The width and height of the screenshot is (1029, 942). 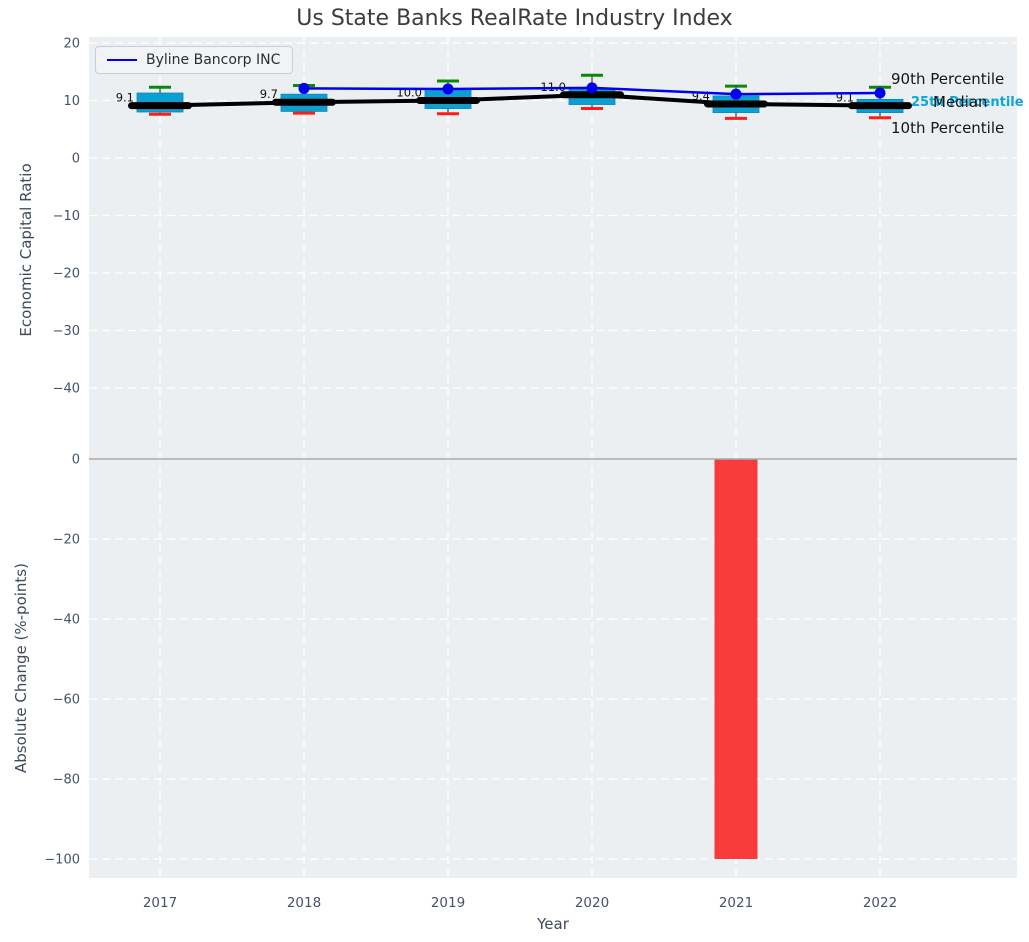 What do you see at coordinates (269, 94) in the screenshot?
I see `median-value-label-2018: 9.7` at bounding box center [269, 94].